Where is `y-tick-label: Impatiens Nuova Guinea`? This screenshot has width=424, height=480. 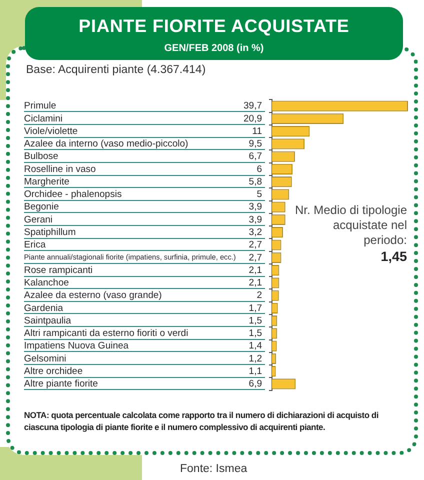
y-tick-label: Impatiens Nuova Guinea is located at coordinates (77, 346).